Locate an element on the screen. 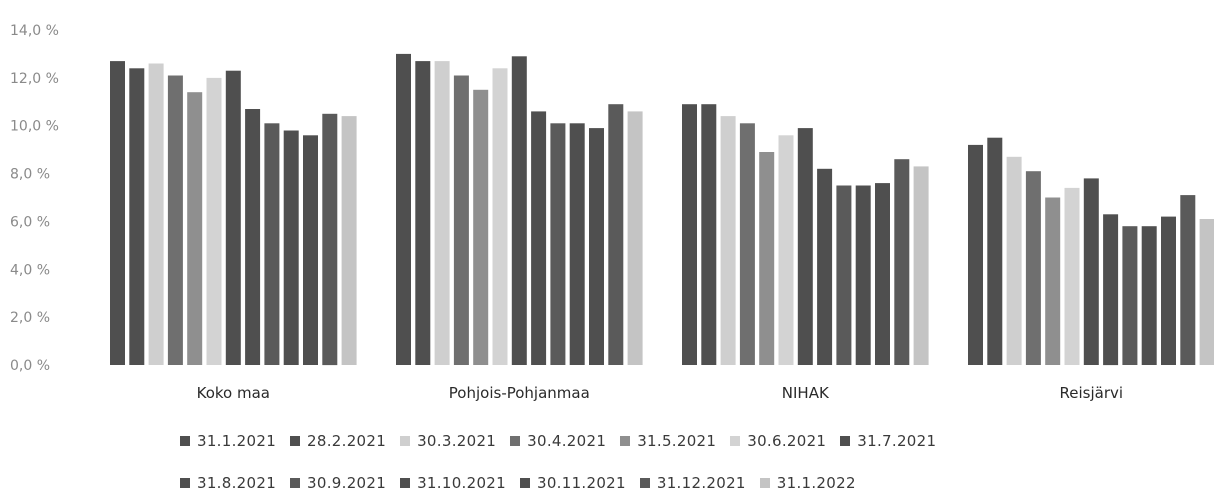 The height and width of the screenshot is (498, 1214). x-category-label: Pohjois-Pohjanmaa is located at coordinates (519, 393).